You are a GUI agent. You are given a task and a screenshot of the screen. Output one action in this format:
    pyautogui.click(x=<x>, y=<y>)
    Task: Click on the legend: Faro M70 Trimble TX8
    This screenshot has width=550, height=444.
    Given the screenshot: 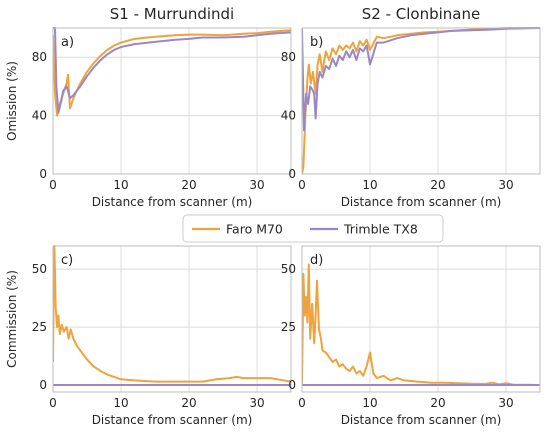 What is the action you would take?
    pyautogui.click(x=313, y=228)
    